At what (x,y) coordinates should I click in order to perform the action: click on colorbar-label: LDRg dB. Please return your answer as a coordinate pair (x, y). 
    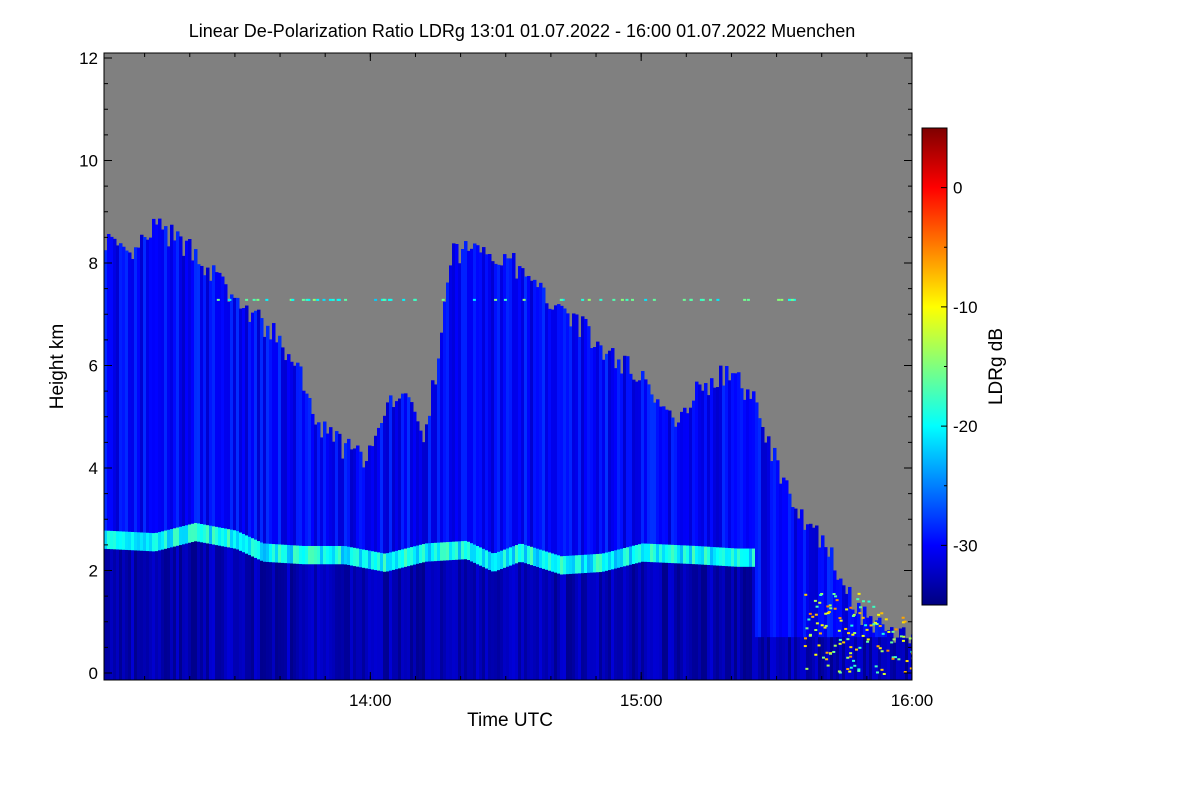
    Looking at the image, I should click on (996, 366).